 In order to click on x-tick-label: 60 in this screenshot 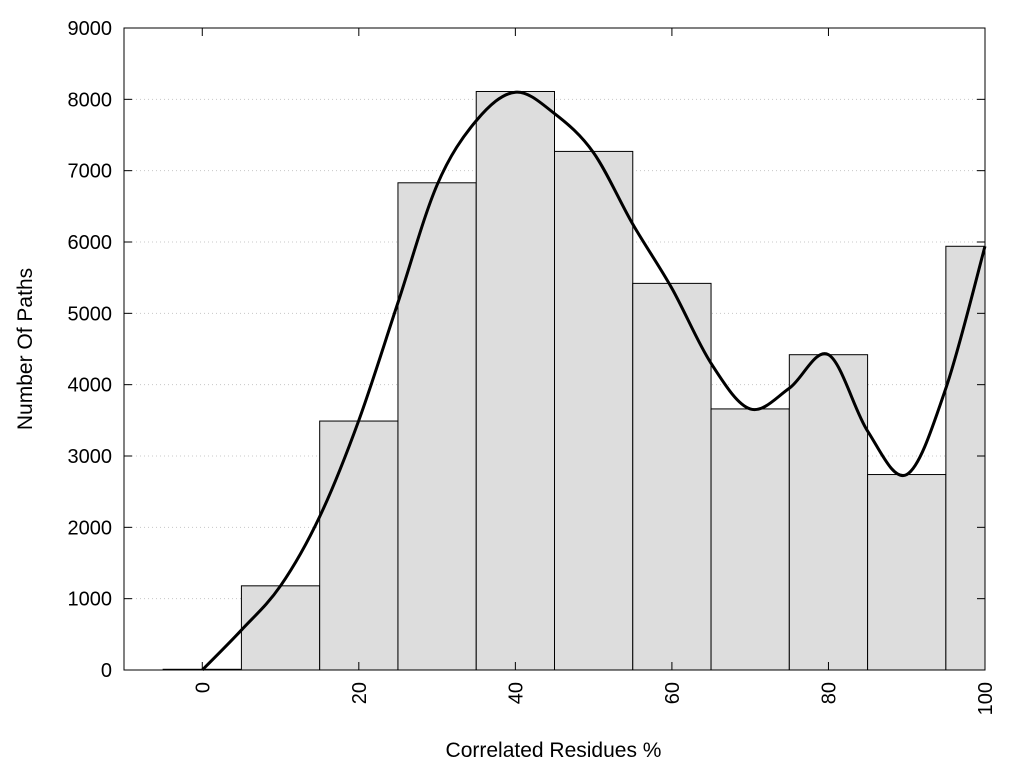, I will do `click(673, 693)`.